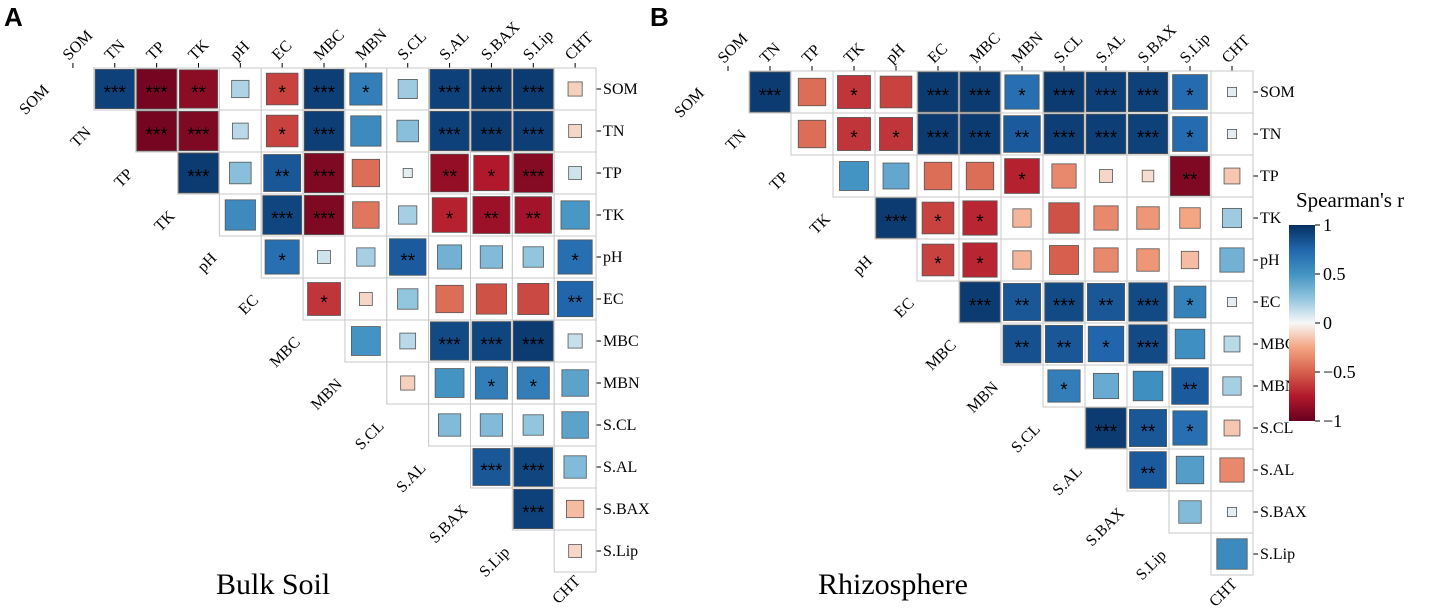 Image resolution: width=1430 pixels, height=611 pixels. What do you see at coordinates (980, 260) in the screenshot?
I see `cell-rhizo-ph-mbc` at bounding box center [980, 260].